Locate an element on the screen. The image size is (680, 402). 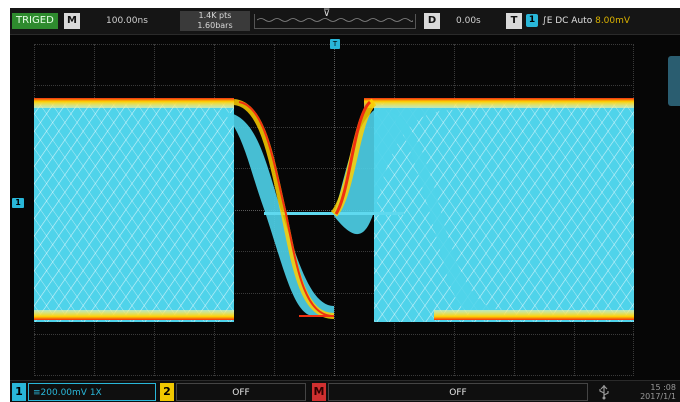
acq-rate: 1.4K pts is located at coordinates (215, 15).